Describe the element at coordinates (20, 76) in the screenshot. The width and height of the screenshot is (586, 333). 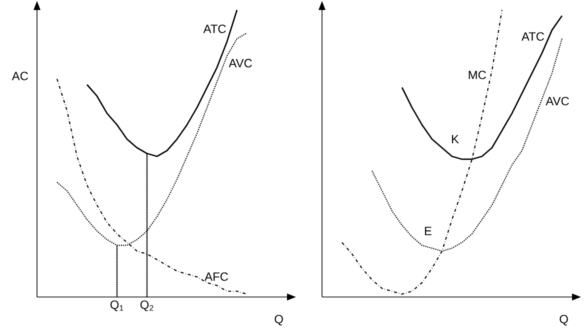
I see `y-axis-title: AC` at that location.